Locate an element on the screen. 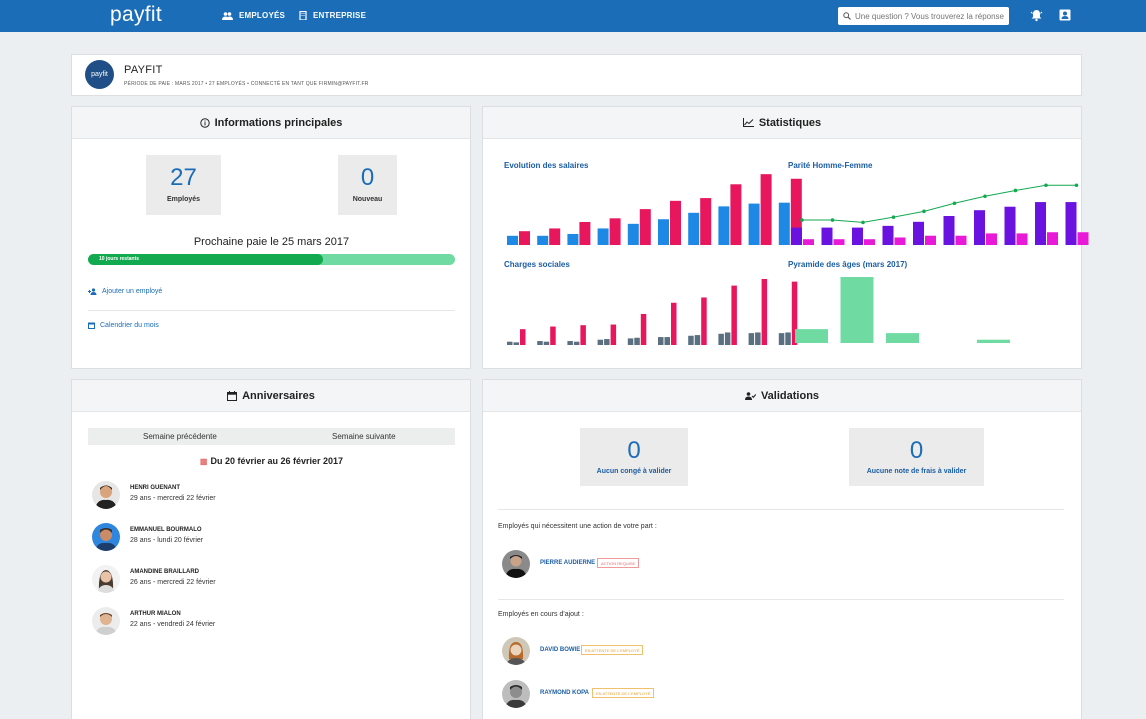 Image resolution: width=1146 pixels, height=719 pixels. person-info: 29 ans - mercredi 22 février is located at coordinates (173, 498).